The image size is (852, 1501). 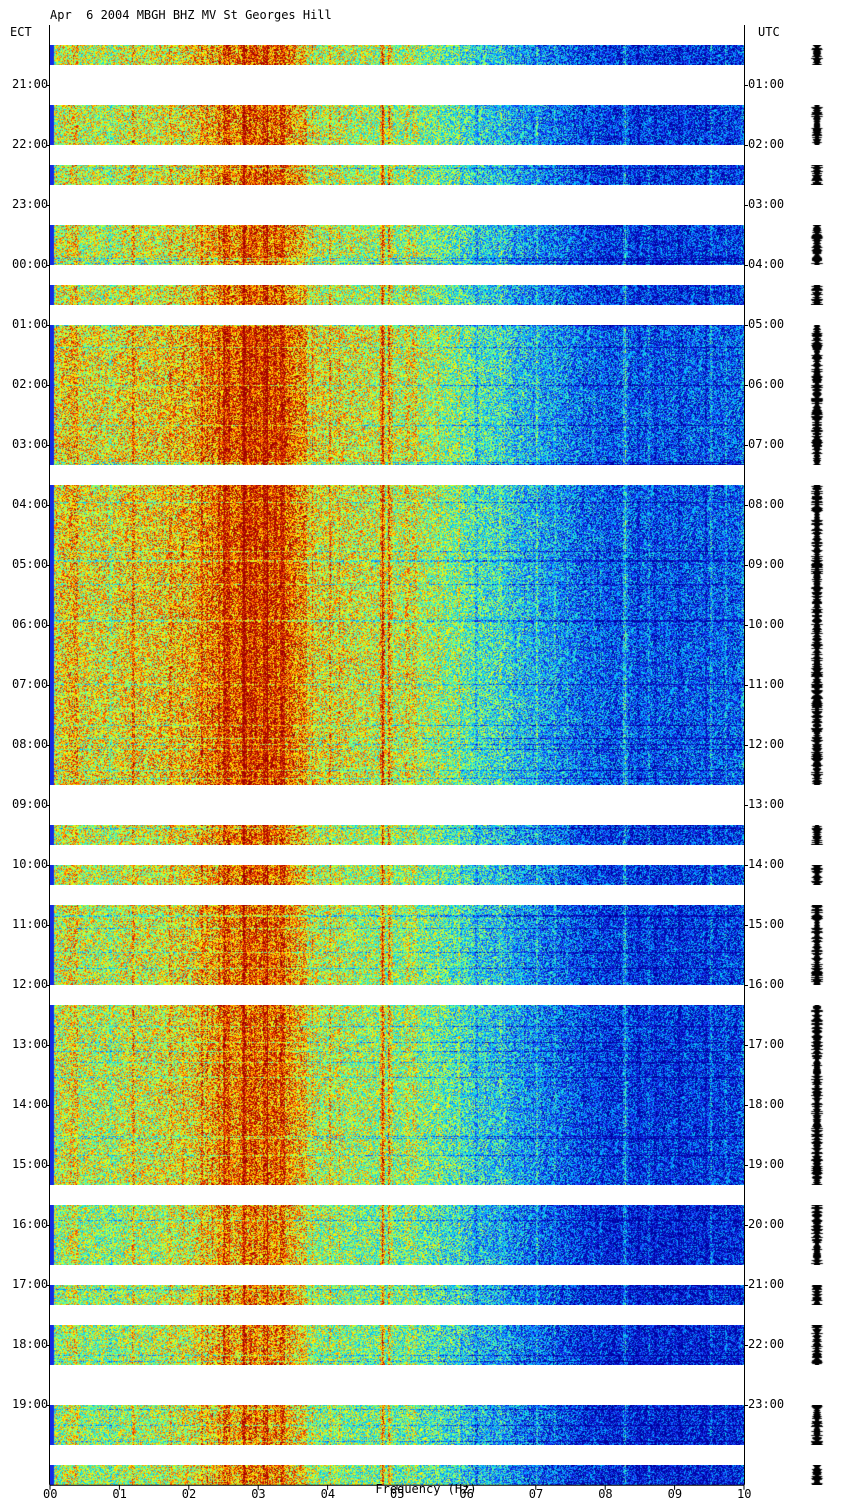 What do you see at coordinates (769, 32) in the screenshot?
I see `right-timezone-label: UTC` at bounding box center [769, 32].